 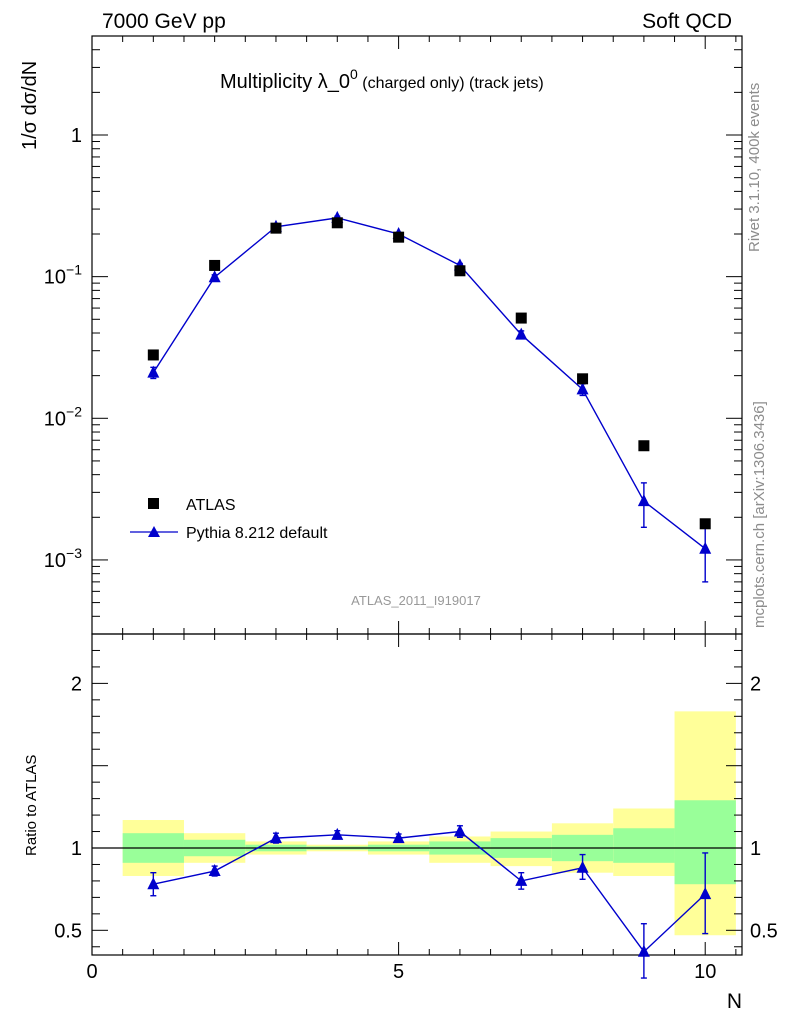 I want to click on x-axis-label: N, so click(x=734, y=1001).